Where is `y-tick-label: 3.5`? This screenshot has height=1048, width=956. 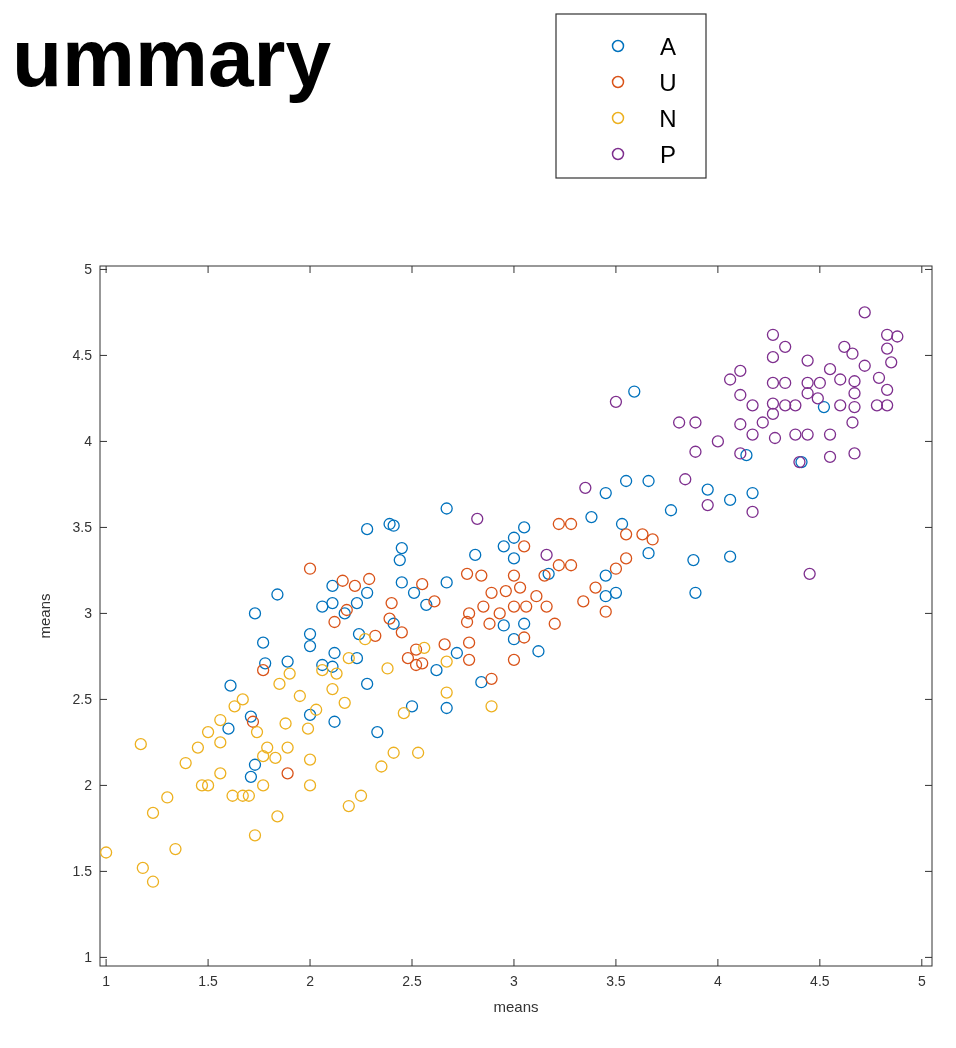 y-tick-label: 3.5 is located at coordinates (82, 527).